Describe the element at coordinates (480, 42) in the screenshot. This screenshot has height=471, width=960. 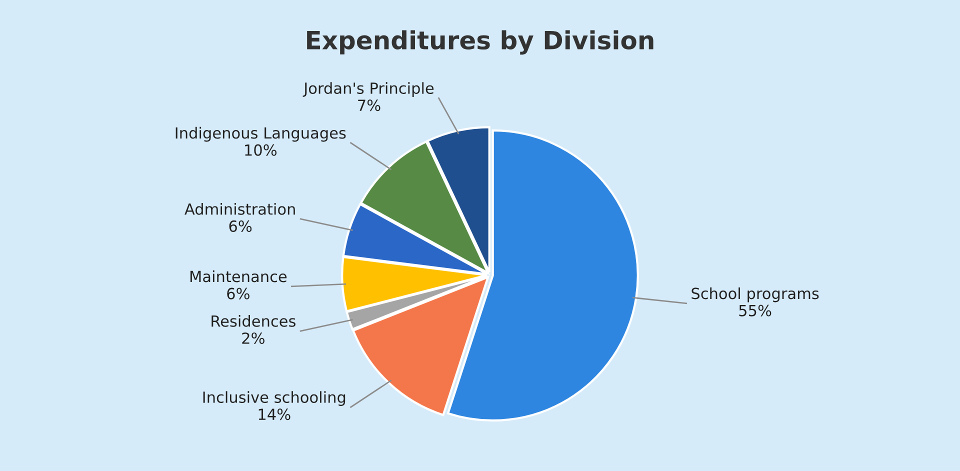
I see `chart-title: Expenditures by Division` at that location.